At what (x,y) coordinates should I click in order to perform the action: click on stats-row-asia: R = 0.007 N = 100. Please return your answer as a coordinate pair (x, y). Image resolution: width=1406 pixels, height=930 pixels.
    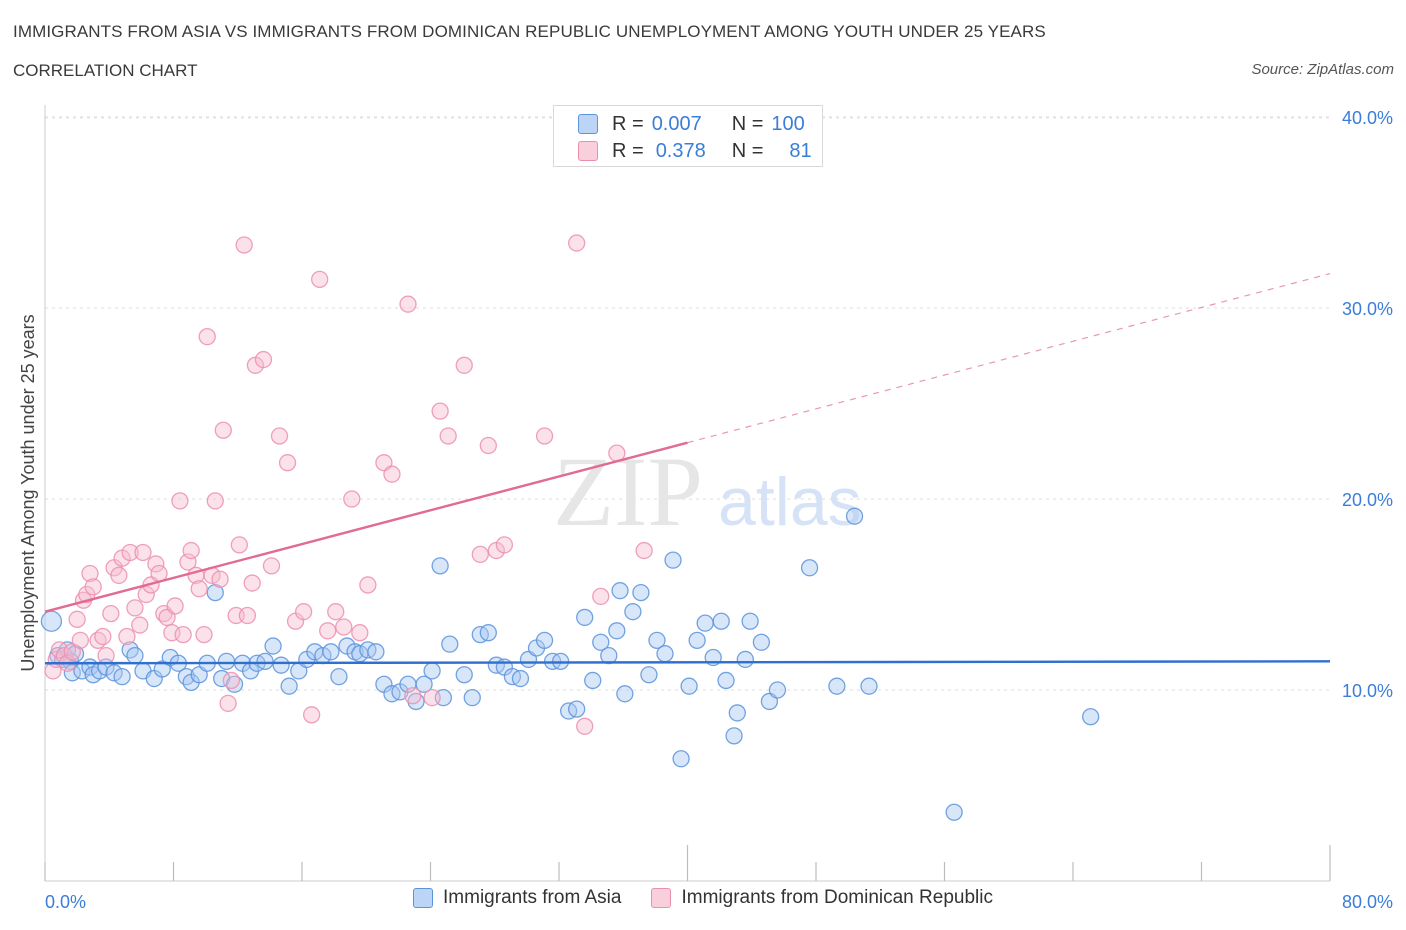
    Looking at the image, I should click on (691, 124).